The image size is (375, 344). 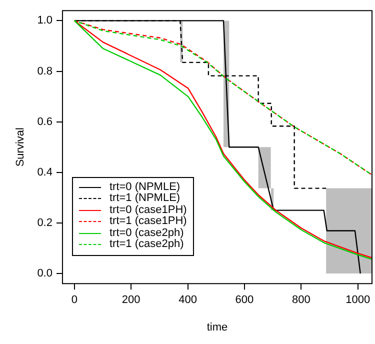 I want to click on y-tick-label: 0.4, so click(x=44, y=172).